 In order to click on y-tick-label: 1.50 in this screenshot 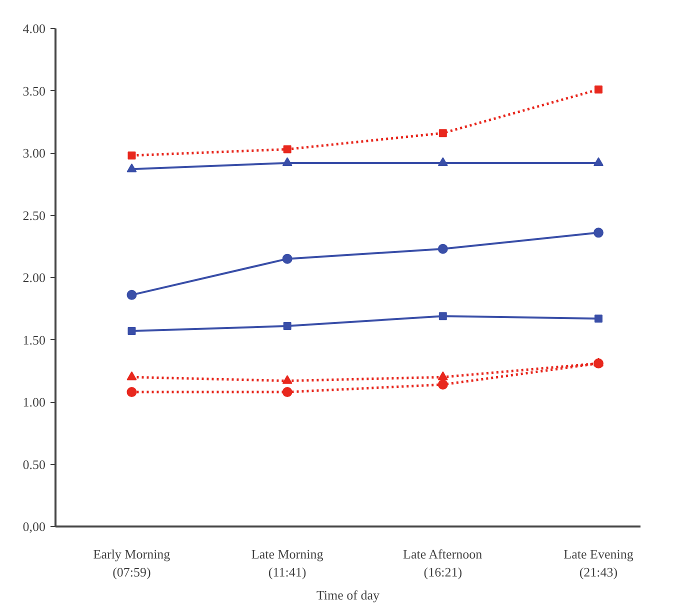, I will do `click(34, 340)`.